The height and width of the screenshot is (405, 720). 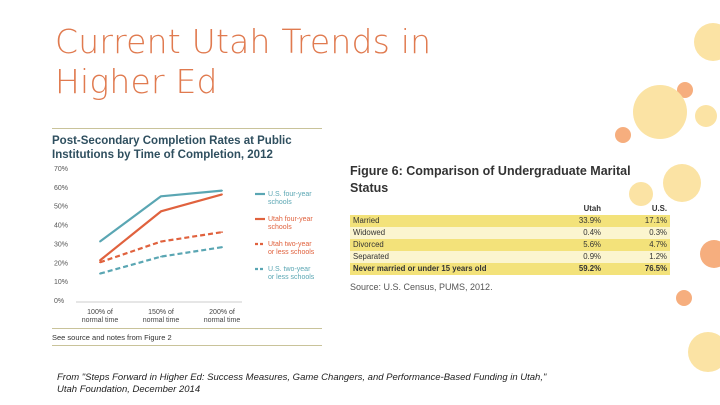 I want to click on legend-label: Utah four-year, so click(x=290, y=219).